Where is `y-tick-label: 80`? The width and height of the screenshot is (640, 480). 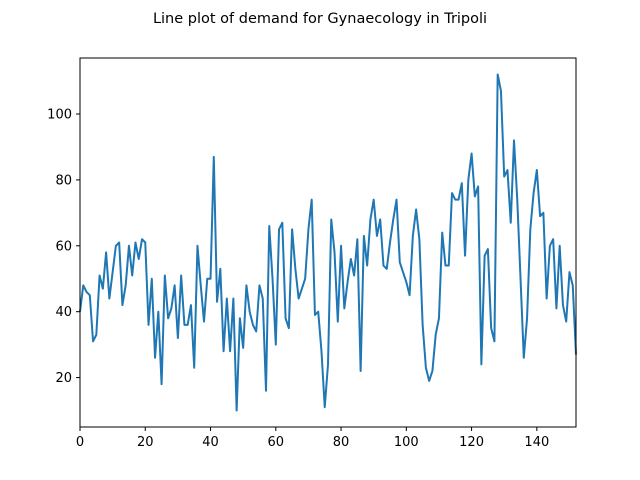 y-tick-label: 80 is located at coordinates (63, 180).